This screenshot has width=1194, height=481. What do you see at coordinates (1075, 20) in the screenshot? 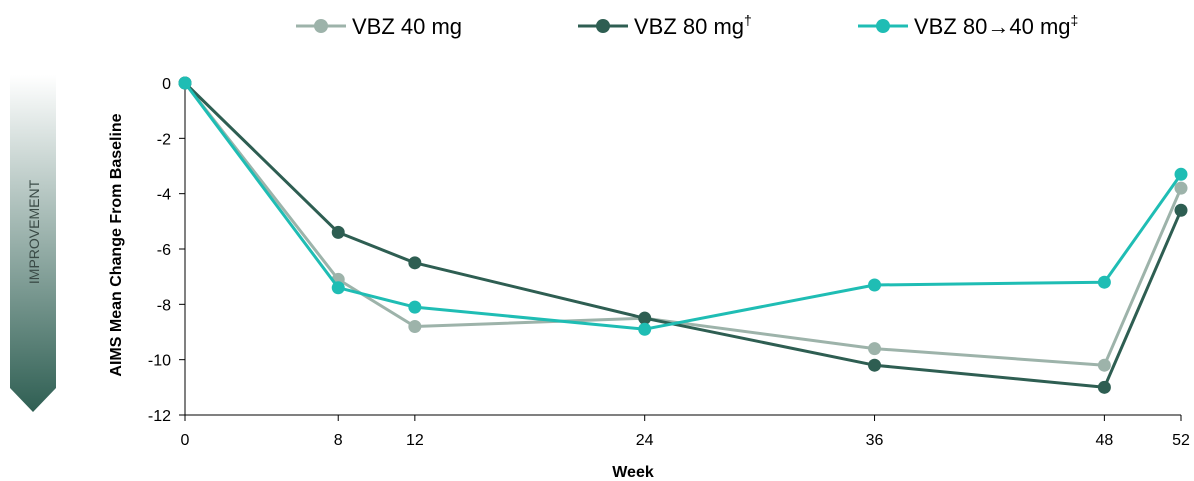
I see `legend-footnote-mark: ‡` at bounding box center [1075, 20].